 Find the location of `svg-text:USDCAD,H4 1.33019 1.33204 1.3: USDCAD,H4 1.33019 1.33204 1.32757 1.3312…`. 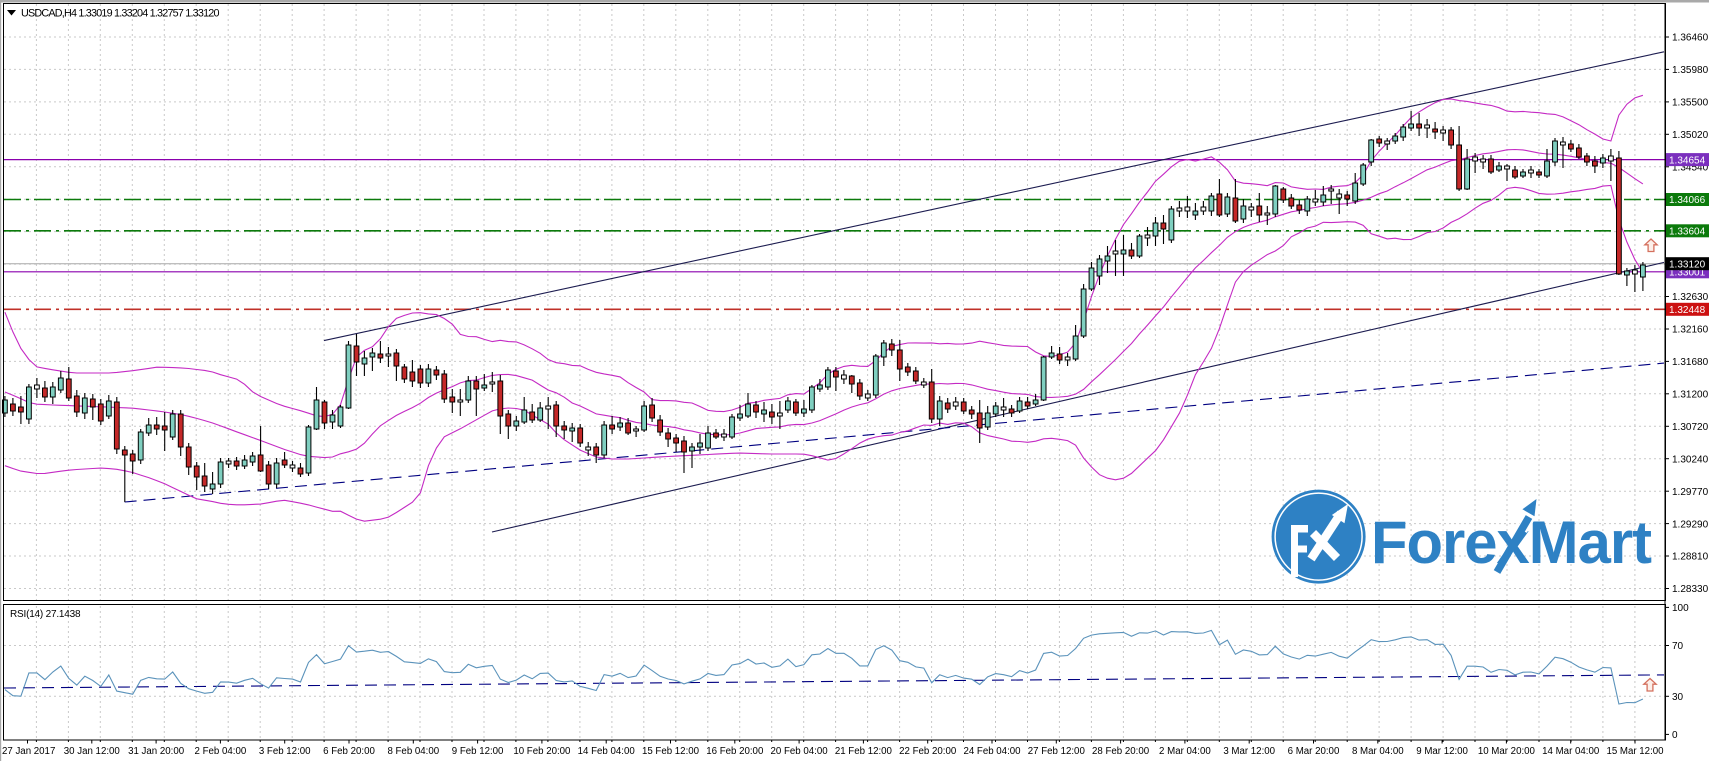

svg-text:USDCAD,H4 1.33019 1.33204 1.3: USDCAD,H4 1.33019 1.33204 1.32757 1.3312… is located at coordinates (120, 14).